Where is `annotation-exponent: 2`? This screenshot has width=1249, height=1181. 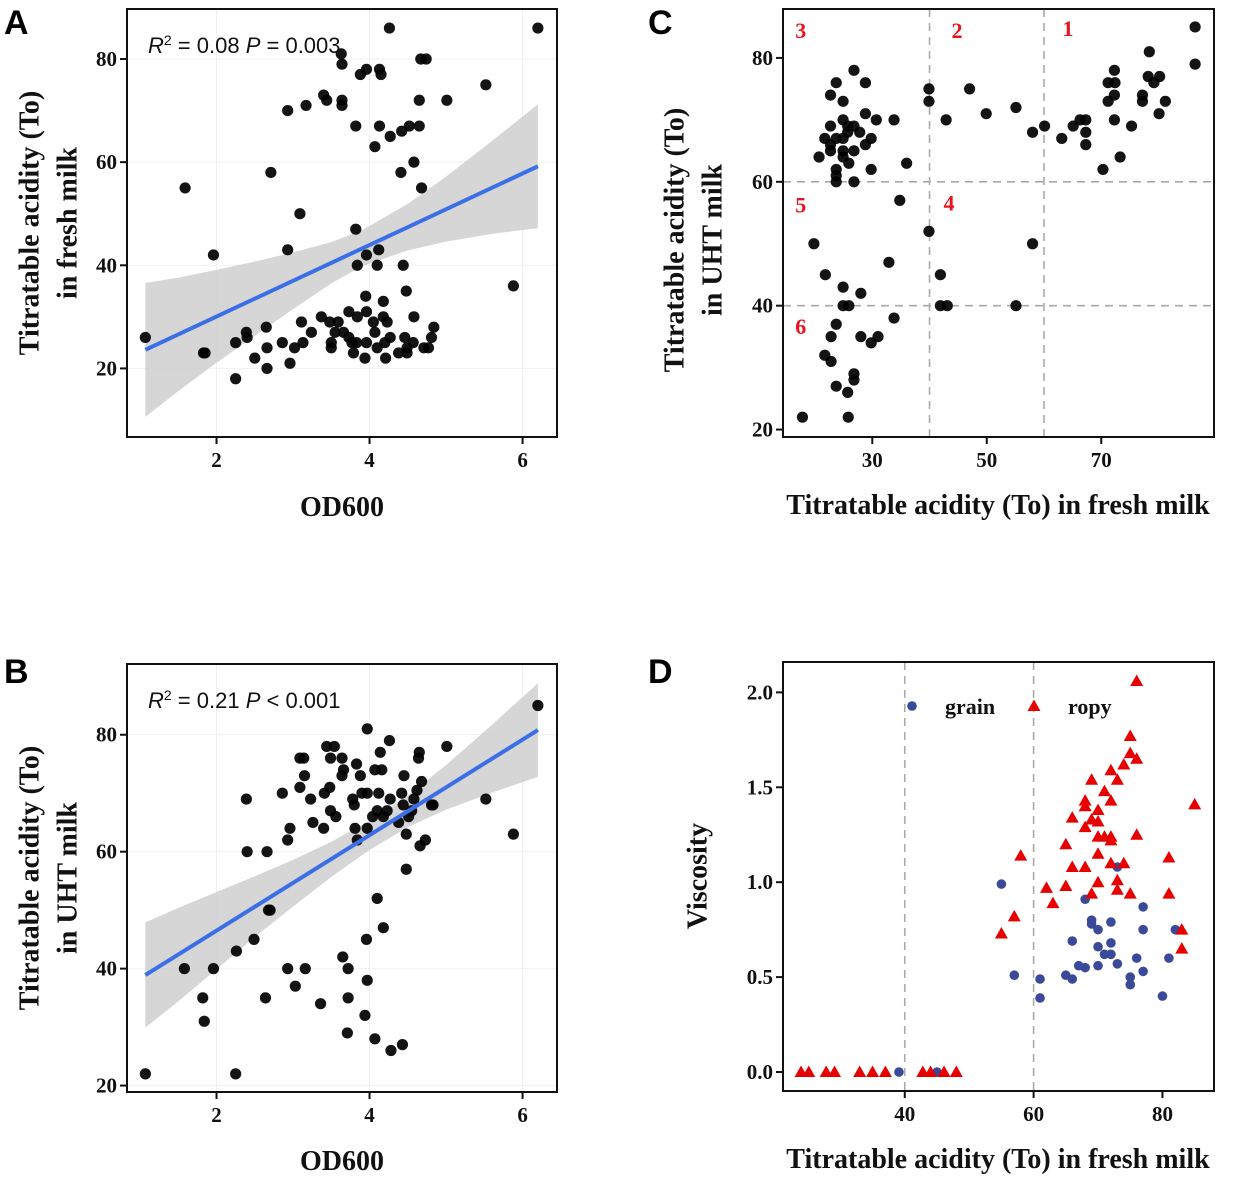
annotation-exponent: 2 is located at coordinates (168, 40).